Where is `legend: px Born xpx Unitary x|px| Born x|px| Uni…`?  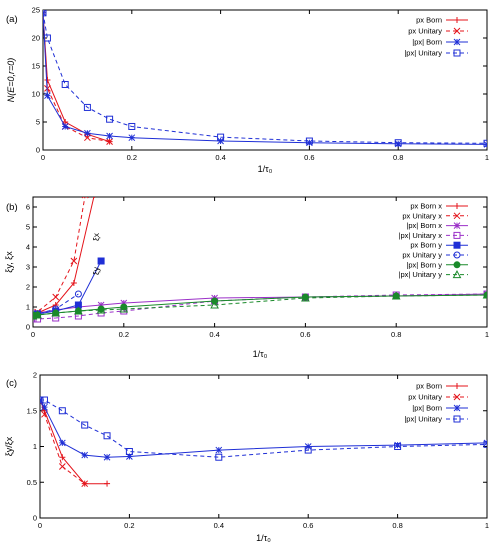
legend: px Born xpx Unitary x|px| Born x|px| Uni… is located at coordinates (433, 240).